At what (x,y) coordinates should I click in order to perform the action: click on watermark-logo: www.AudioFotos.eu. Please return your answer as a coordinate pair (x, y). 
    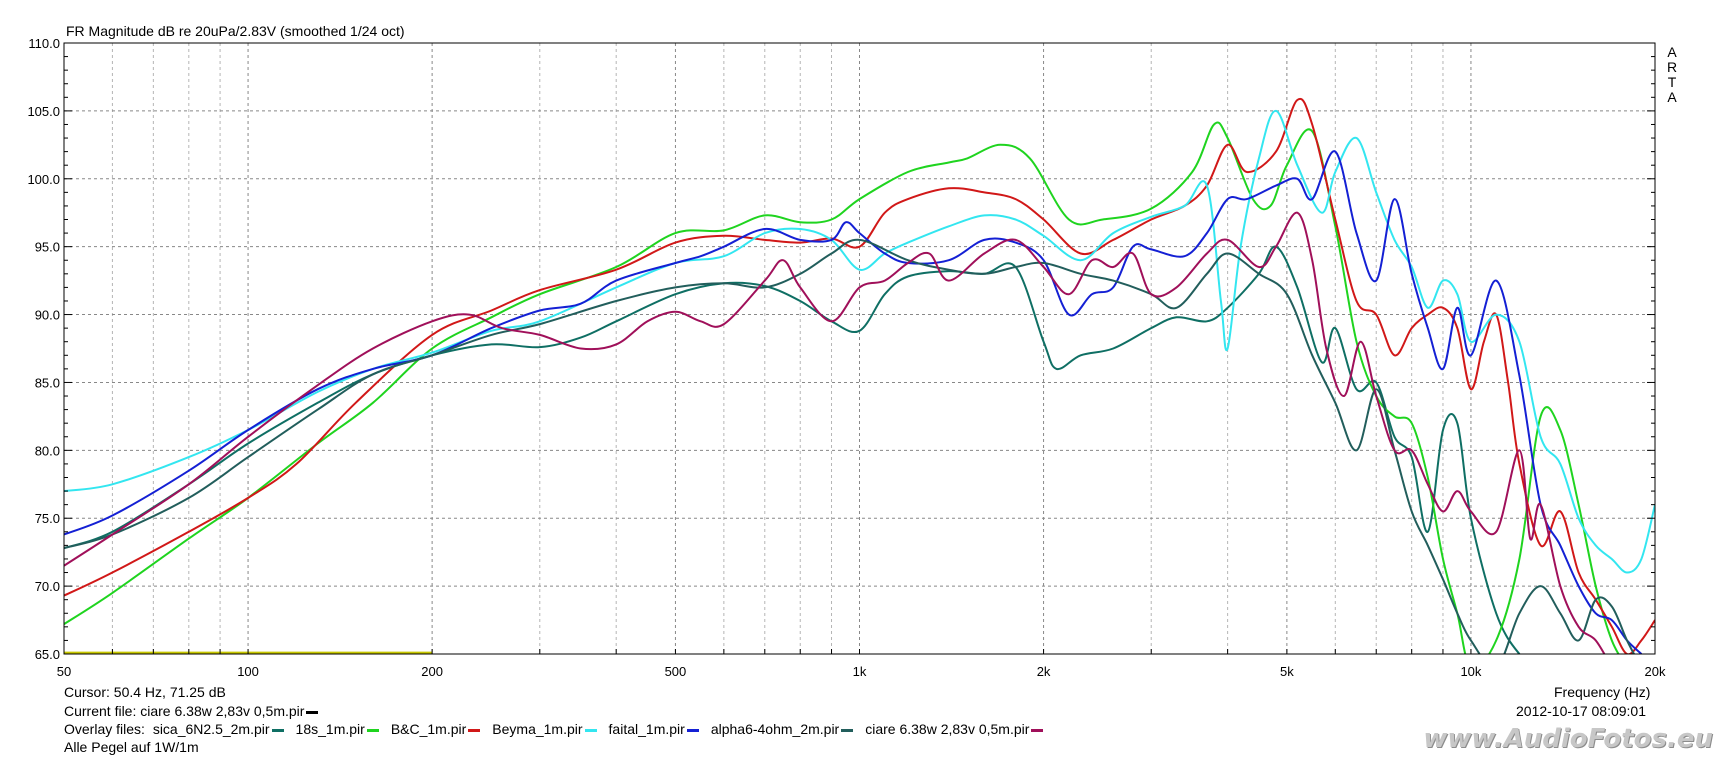
    Looking at the image, I should click on (1568, 739).